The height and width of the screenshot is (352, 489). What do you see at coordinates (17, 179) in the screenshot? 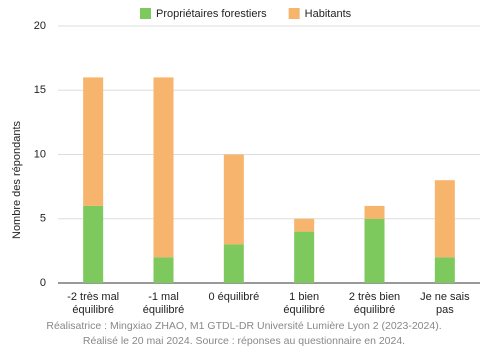
I see `y-axis-label: Nombre des répondants` at bounding box center [17, 179].